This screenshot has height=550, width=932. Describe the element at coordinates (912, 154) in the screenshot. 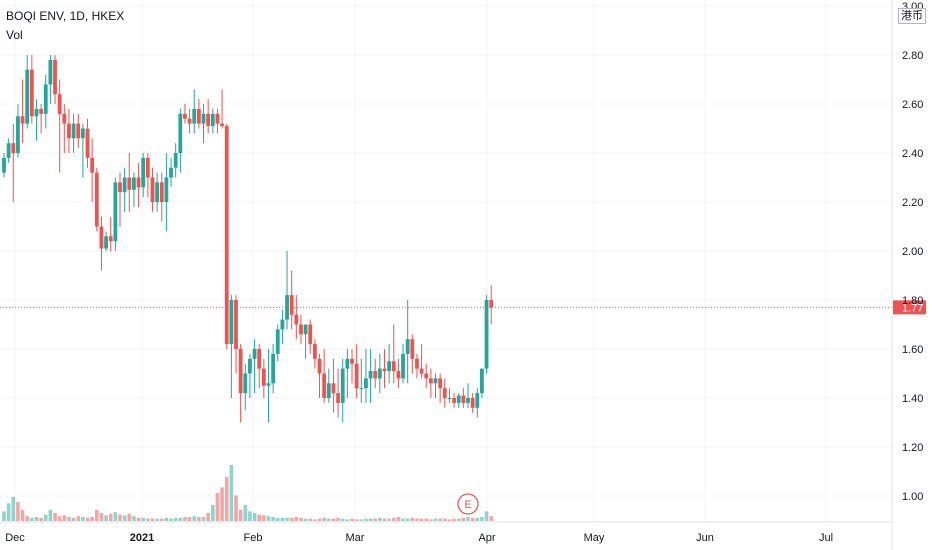

I see `price-tick-label: 2.40` at that location.